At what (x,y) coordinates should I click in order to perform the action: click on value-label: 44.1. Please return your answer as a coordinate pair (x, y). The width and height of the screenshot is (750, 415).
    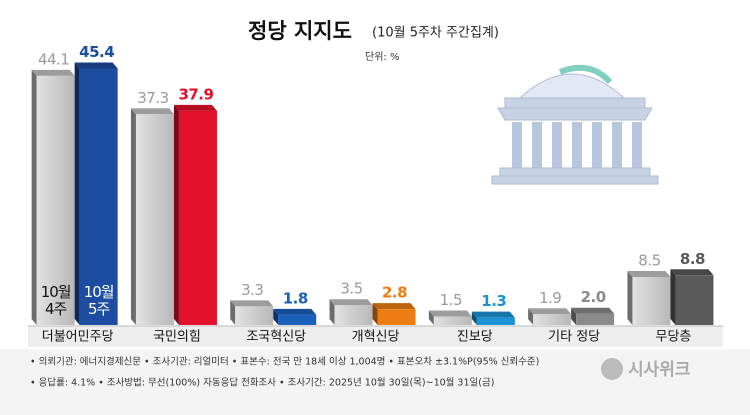
    Looking at the image, I should click on (53, 59).